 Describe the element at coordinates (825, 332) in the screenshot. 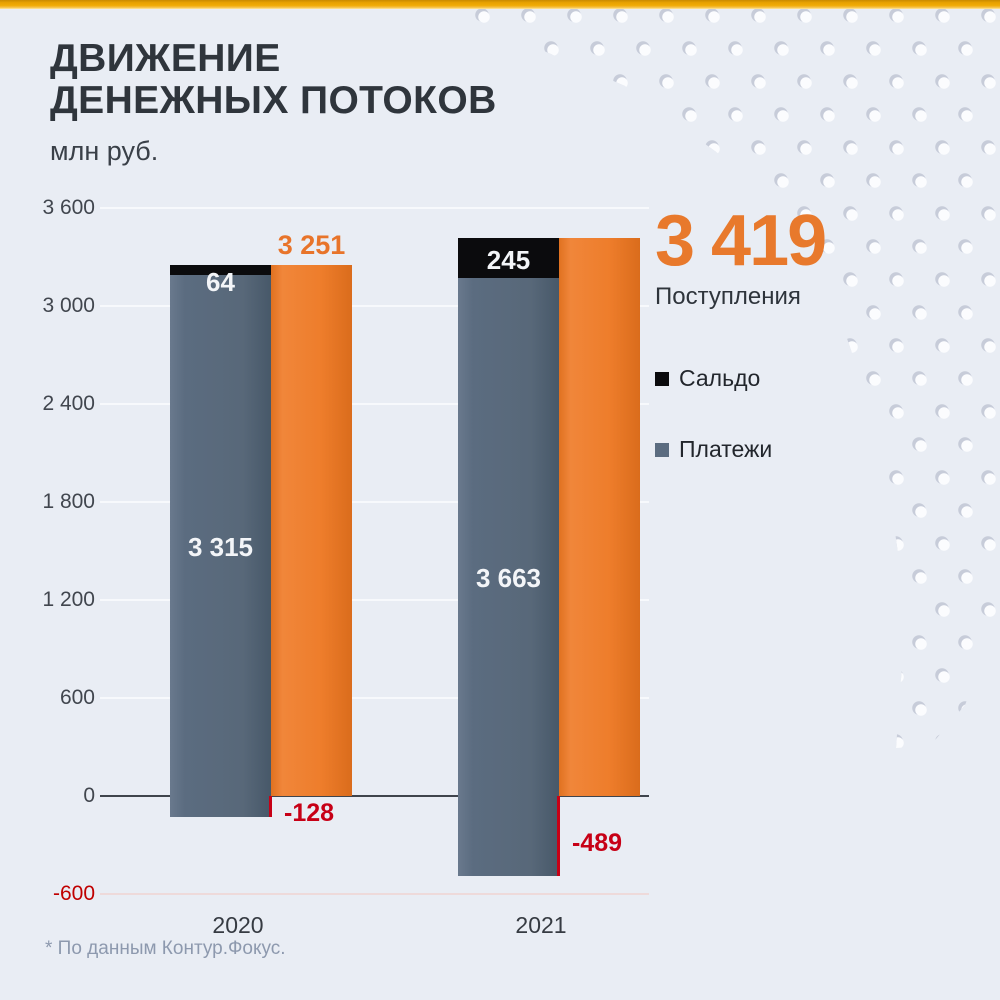

I see `highlight-panel: 3 419 Поступления Сальдо Платежи` at that location.